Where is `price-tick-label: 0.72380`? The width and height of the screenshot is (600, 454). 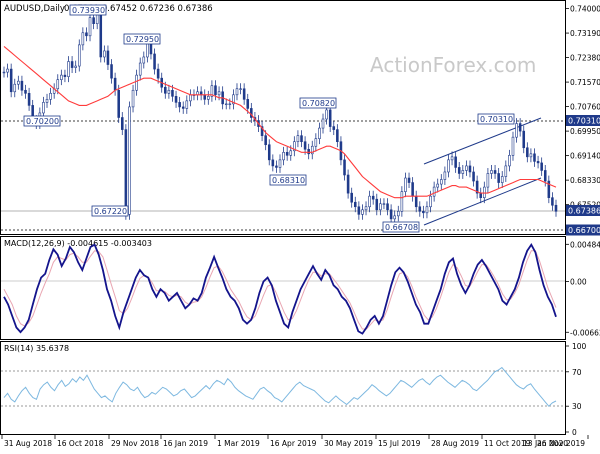 price-tick-label: 0.72380 is located at coordinates (585, 58).